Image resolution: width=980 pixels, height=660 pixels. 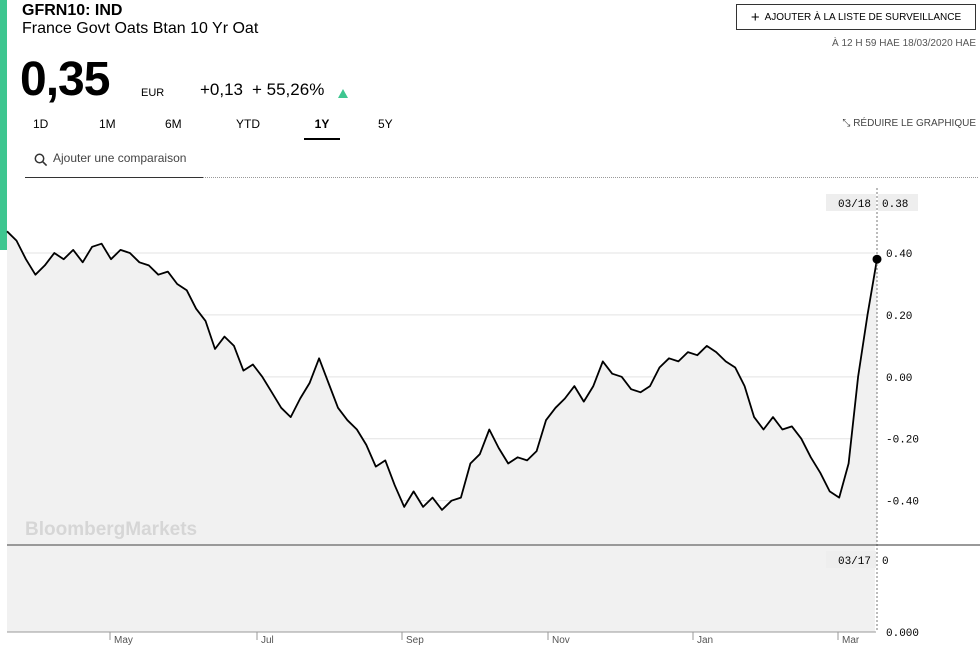 I want to click on comparison-input, so click(x=127, y=158).